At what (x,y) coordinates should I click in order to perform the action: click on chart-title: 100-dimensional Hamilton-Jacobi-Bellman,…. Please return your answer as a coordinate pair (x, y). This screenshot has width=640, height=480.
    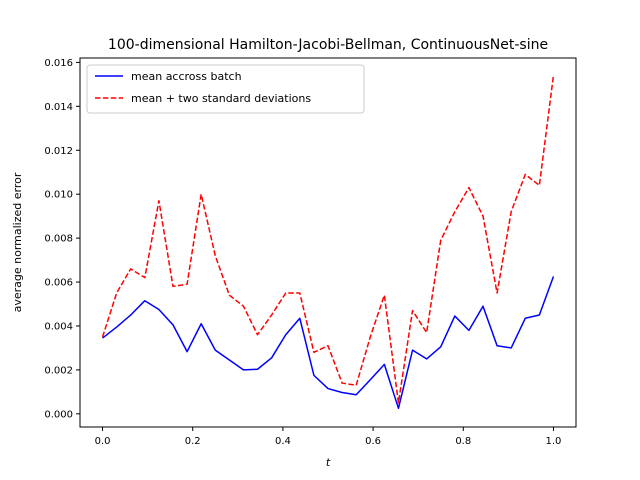
    Looking at the image, I should click on (328, 45).